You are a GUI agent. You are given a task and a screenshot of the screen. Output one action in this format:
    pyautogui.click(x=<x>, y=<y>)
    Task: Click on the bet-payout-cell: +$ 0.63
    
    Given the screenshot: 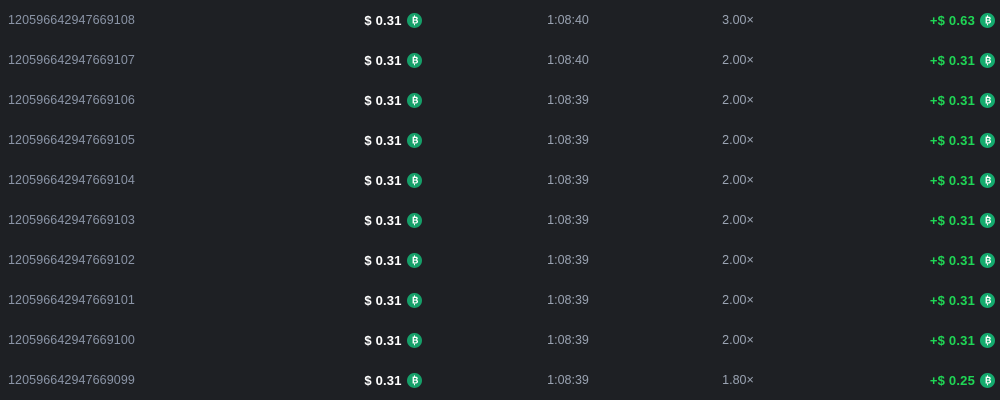 What is the action you would take?
    pyautogui.click(x=906, y=20)
    